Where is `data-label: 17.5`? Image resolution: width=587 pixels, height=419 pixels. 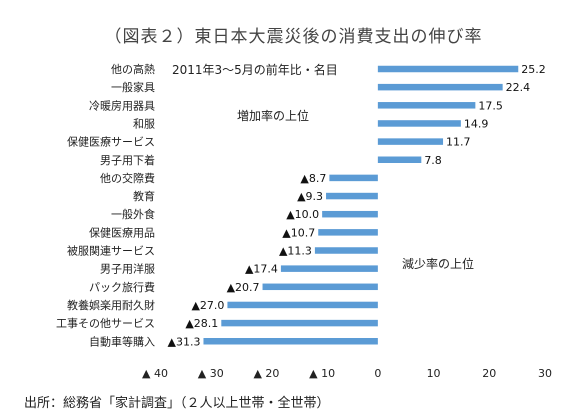 data-label: 17.5 is located at coordinates (490, 105).